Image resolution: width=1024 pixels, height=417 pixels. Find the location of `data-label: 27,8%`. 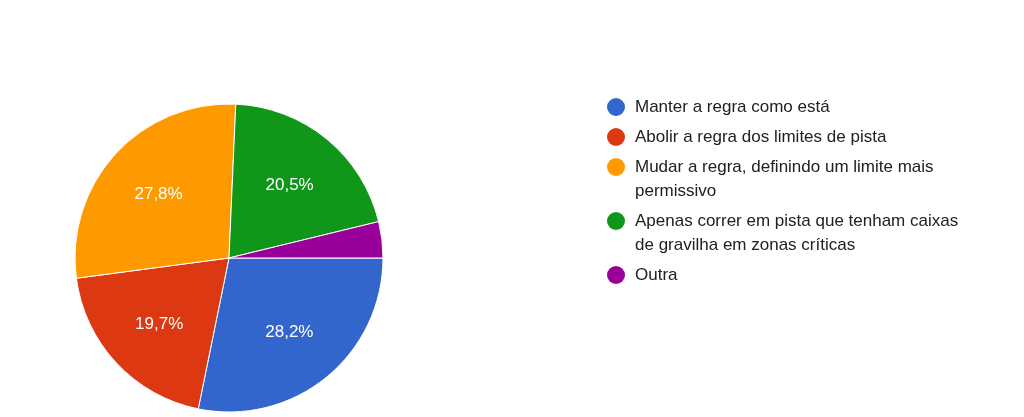

data-label: 27,8% is located at coordinates (158, 194).